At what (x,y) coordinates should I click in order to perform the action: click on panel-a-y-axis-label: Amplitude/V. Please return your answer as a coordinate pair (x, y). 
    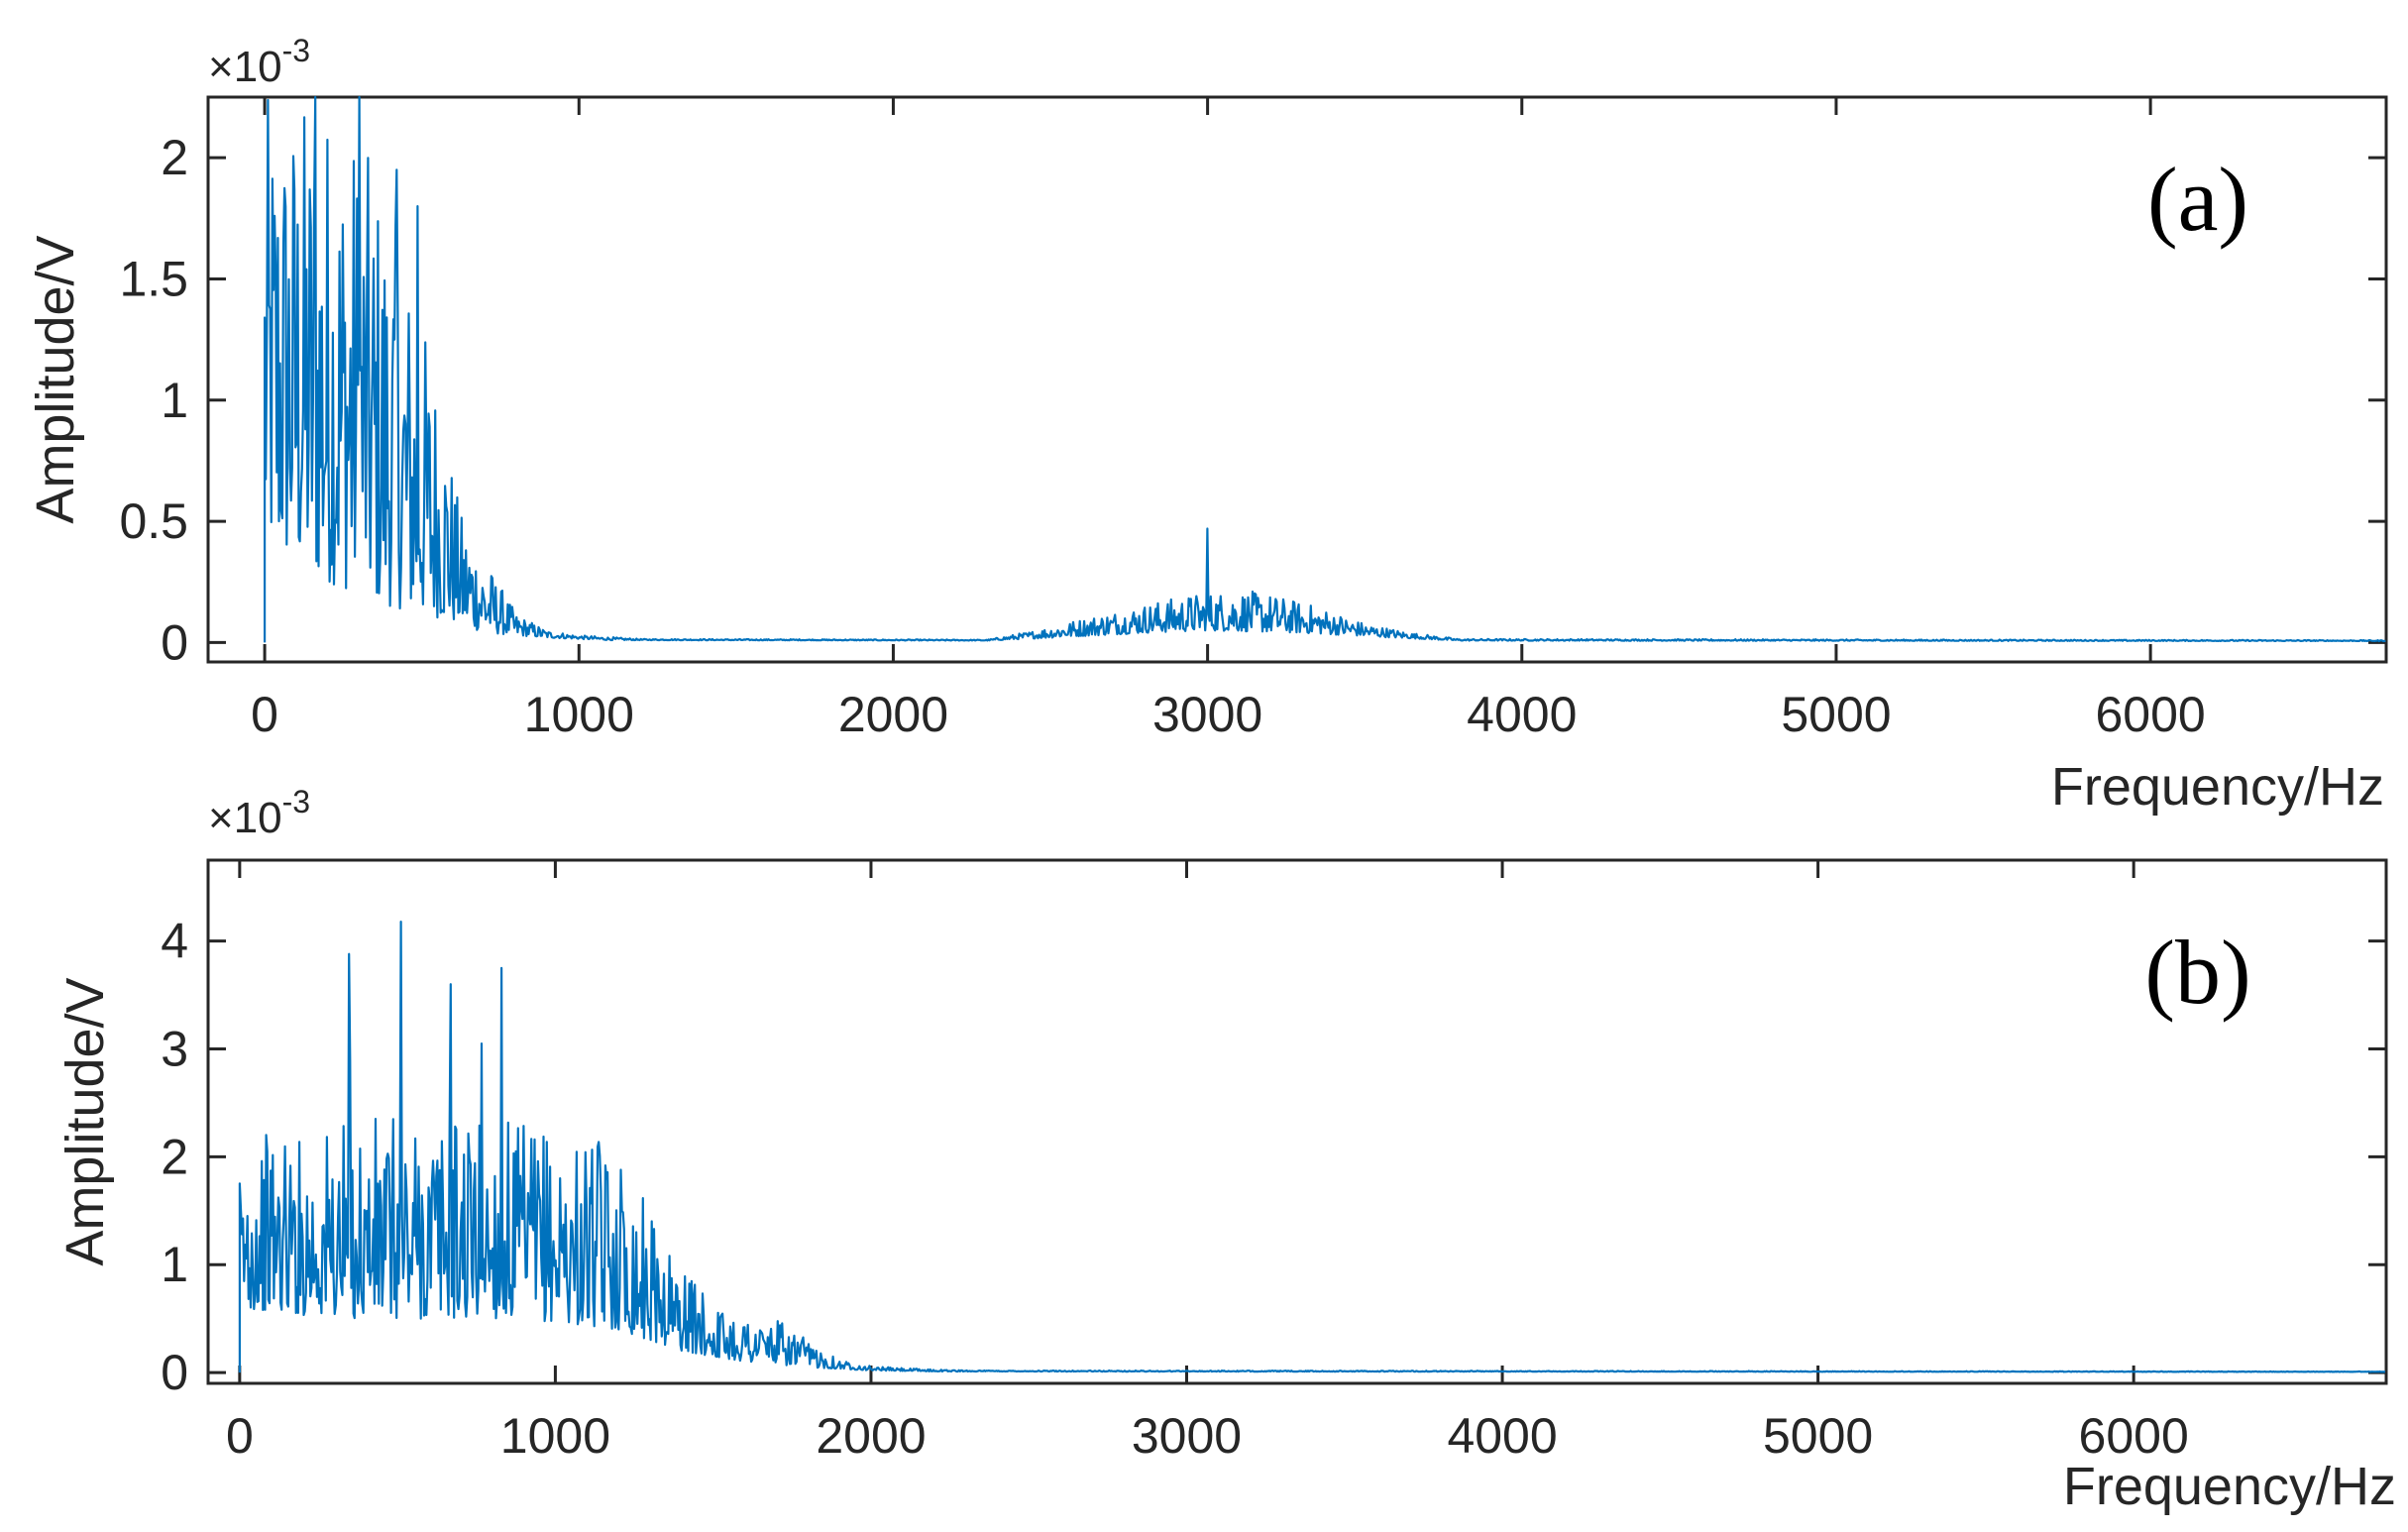
    Looking at the image, I should click on (55, 379).